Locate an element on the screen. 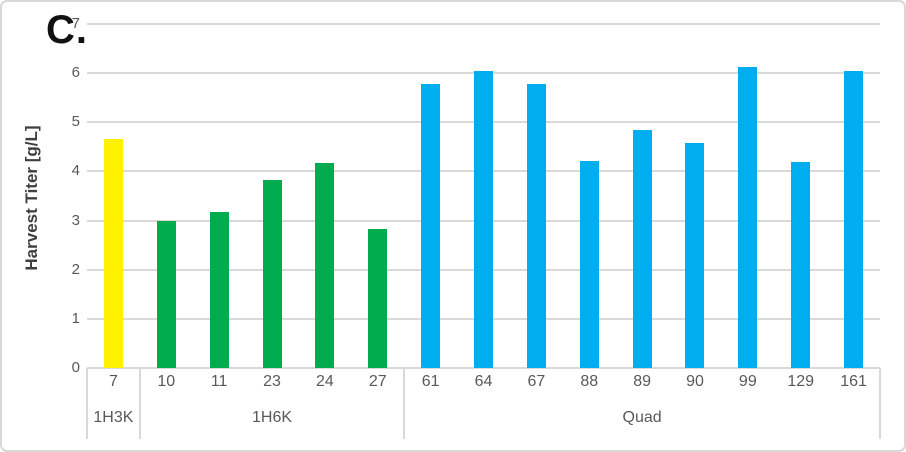  x-category-label: 161 is located at coordinates (853, 381).